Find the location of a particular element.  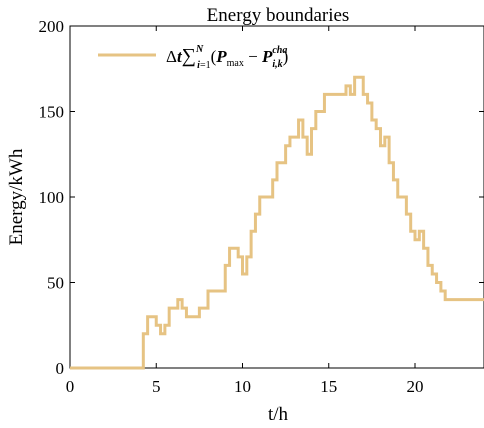

y-tick-label: 50 is located at coordinates (55, 283).